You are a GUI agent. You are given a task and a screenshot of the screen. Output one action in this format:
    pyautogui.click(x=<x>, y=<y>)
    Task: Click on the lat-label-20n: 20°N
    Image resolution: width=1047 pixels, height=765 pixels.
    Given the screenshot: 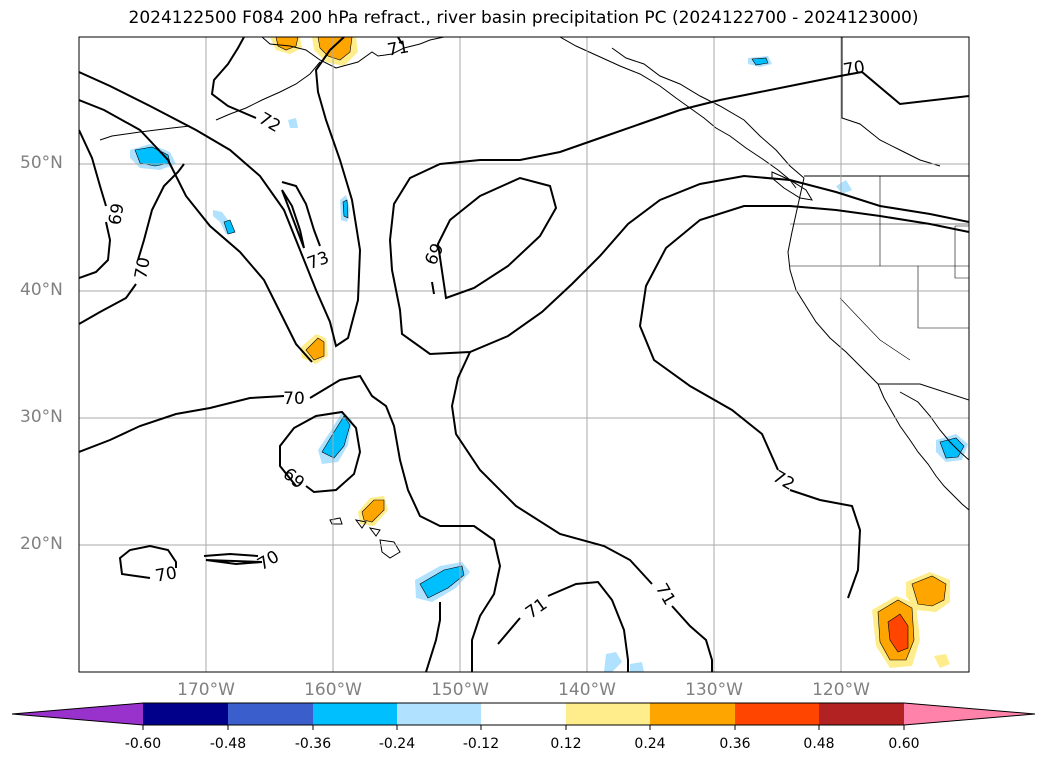 What is the action you would take?
    pyautogui.click(x=41, y=544)
    